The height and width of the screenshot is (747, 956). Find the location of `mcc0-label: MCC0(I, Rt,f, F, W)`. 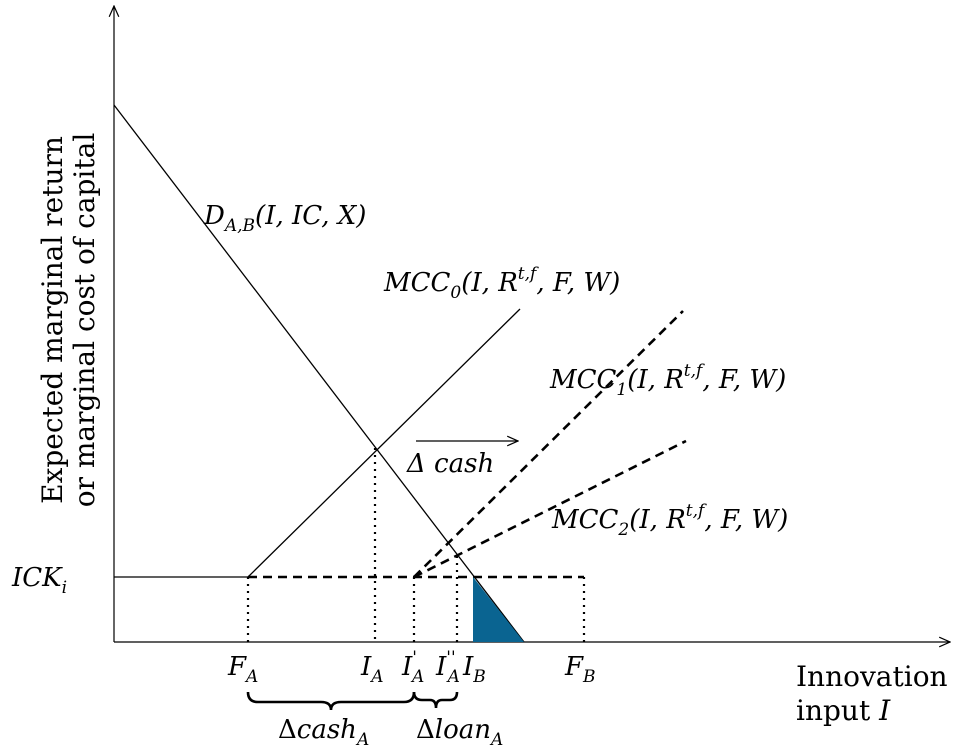

mcc0-label: MCC0(I, Rt,f, F, W) is located at coordinates (501, 283).